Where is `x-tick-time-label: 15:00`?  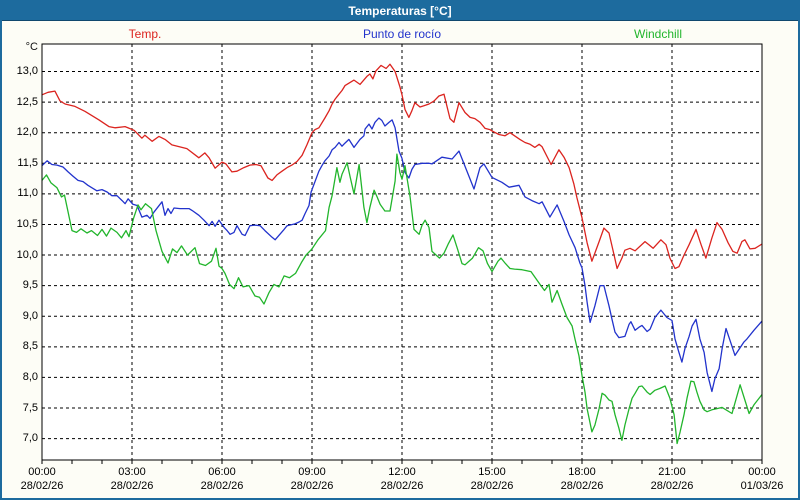 x-tick-time-label: 15:00 is located at coordinates (492, 472).